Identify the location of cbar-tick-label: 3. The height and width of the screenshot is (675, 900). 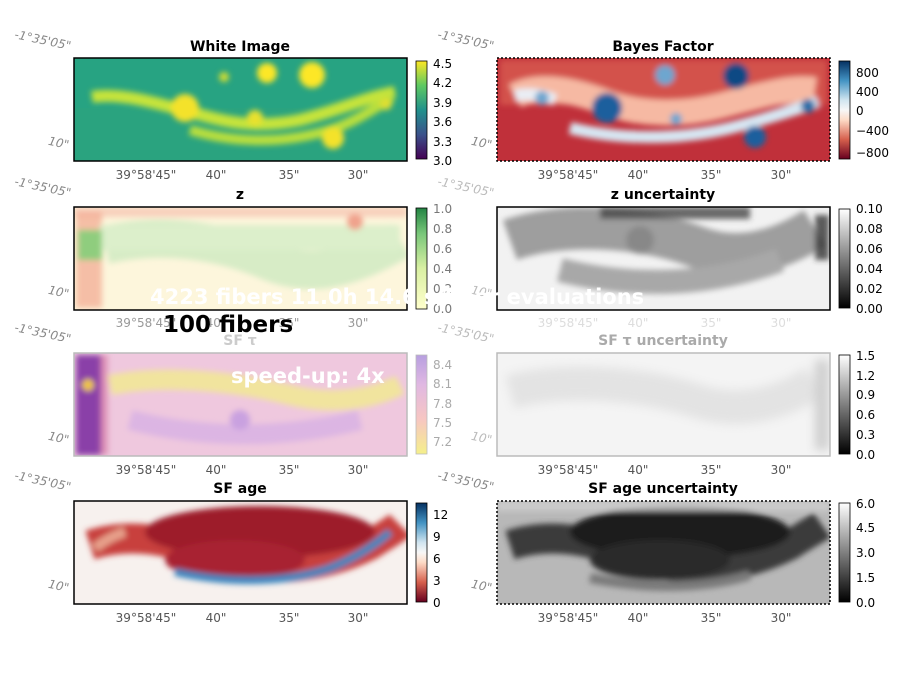
(437, 581).